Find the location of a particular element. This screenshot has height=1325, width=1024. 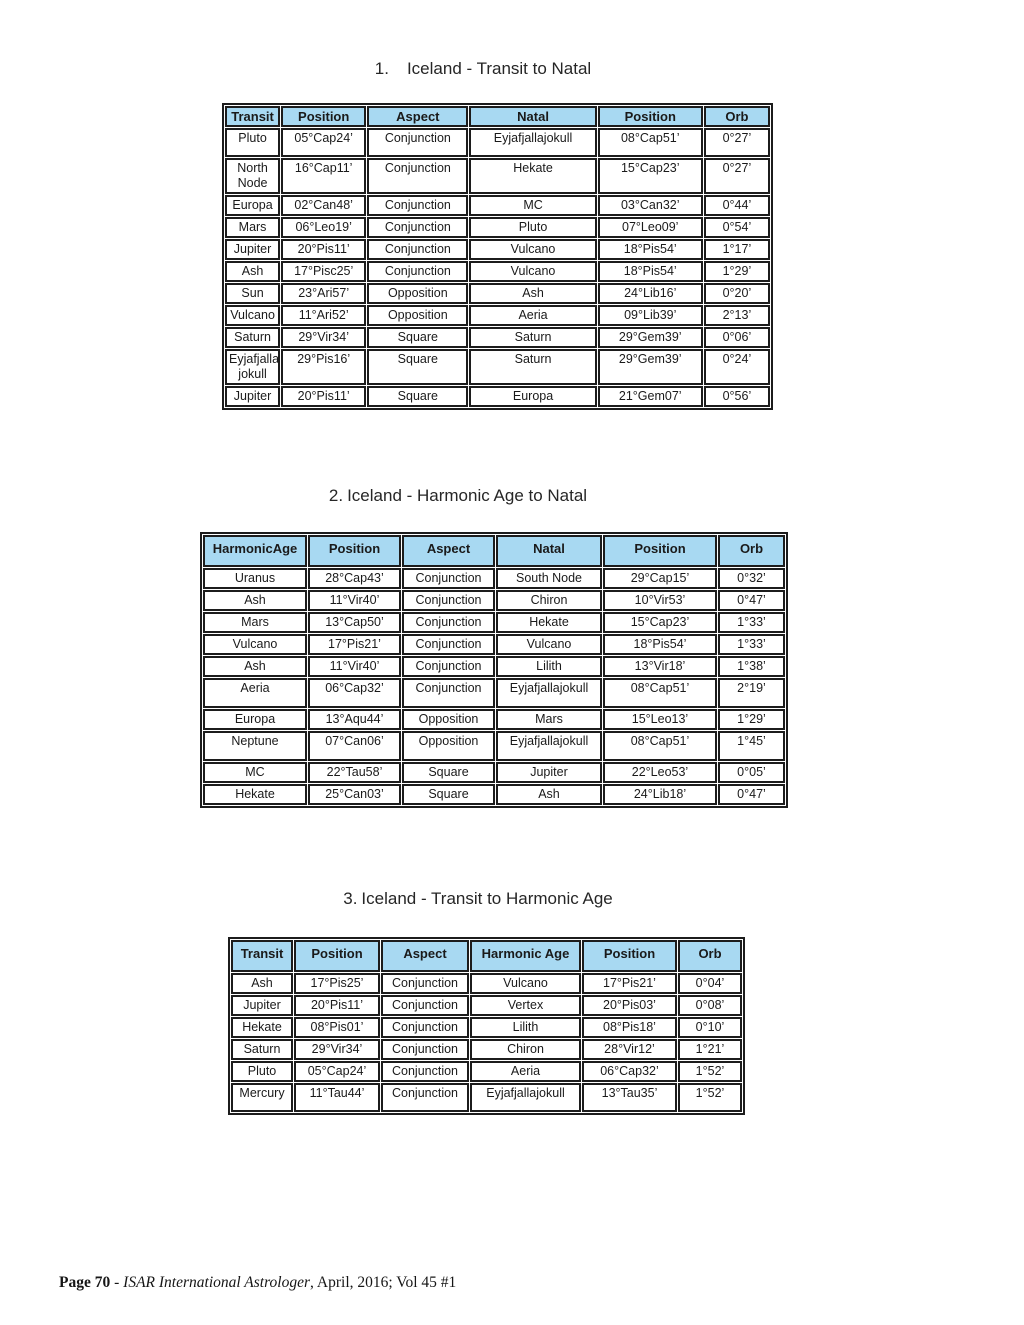

footer-page-label: Page 70 is located at coordinates (85, 1282).